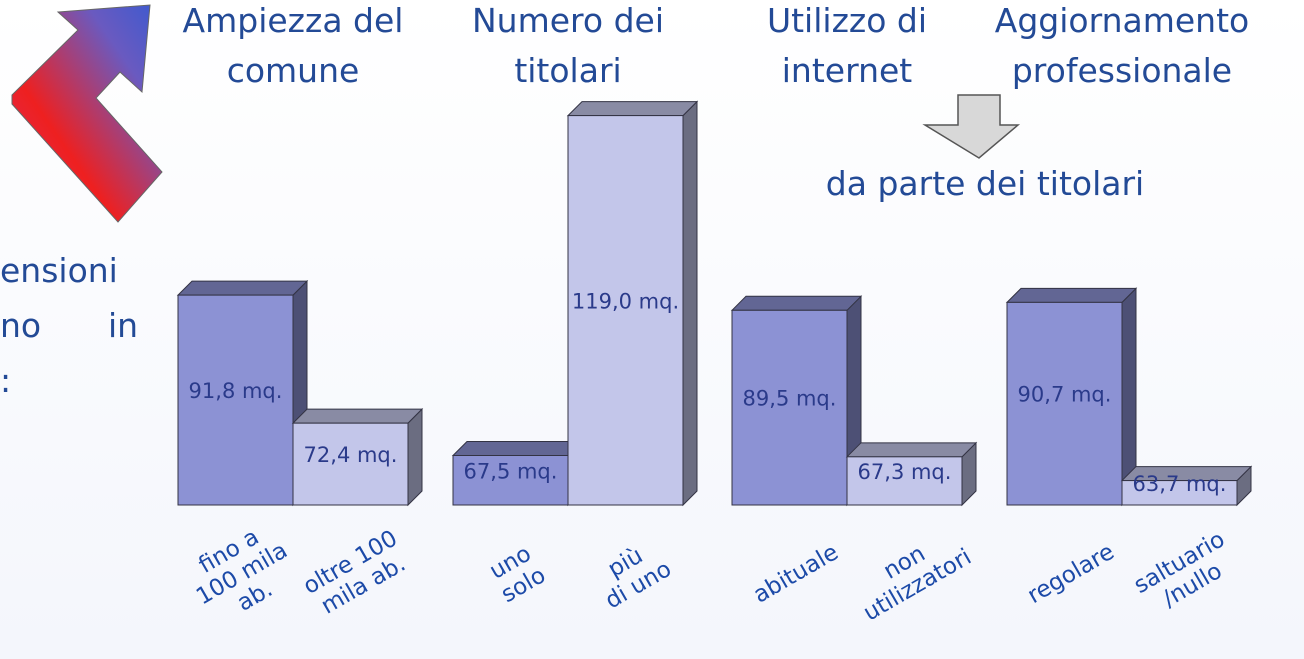  Describe the element at coordinates (5, 380) in the screenshot. I see `side-text: :` at that location.